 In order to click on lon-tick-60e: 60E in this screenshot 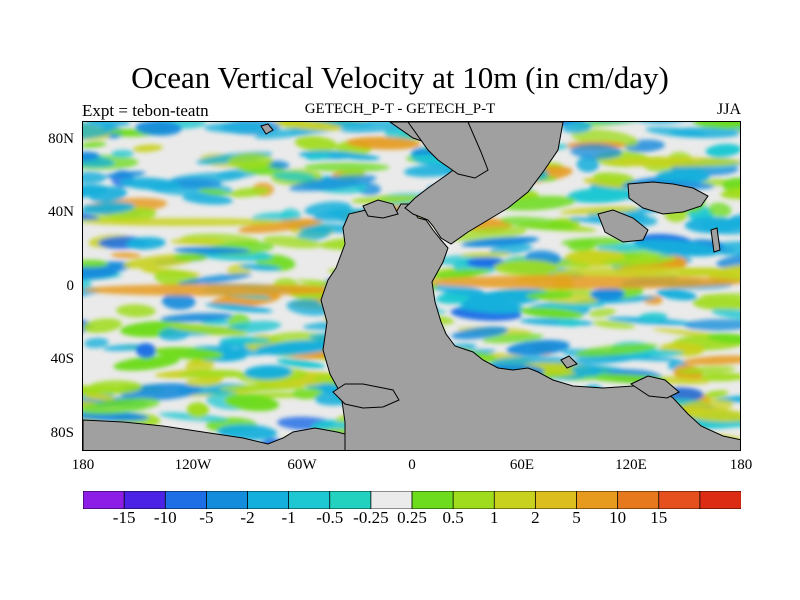, I will do `click(522, 465)`.